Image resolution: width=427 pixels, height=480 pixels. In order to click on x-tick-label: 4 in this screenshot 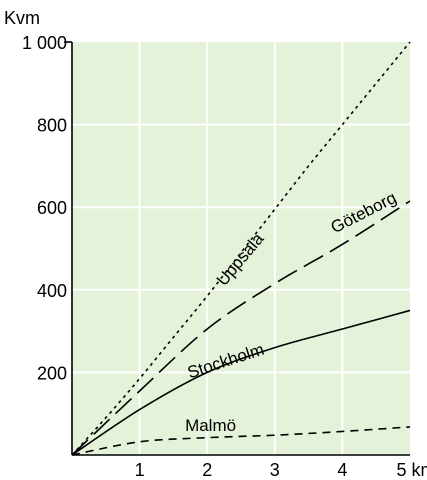, I will do `click(342, 470)`.